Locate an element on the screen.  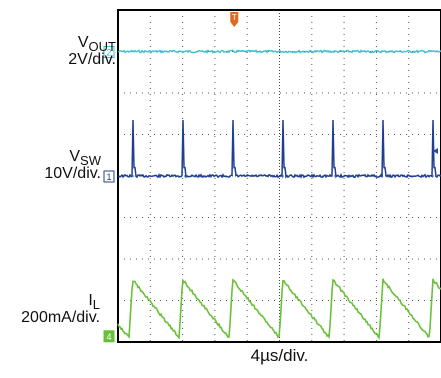
vsw-scale: 10V/div. is located at coordinates (72, 173).